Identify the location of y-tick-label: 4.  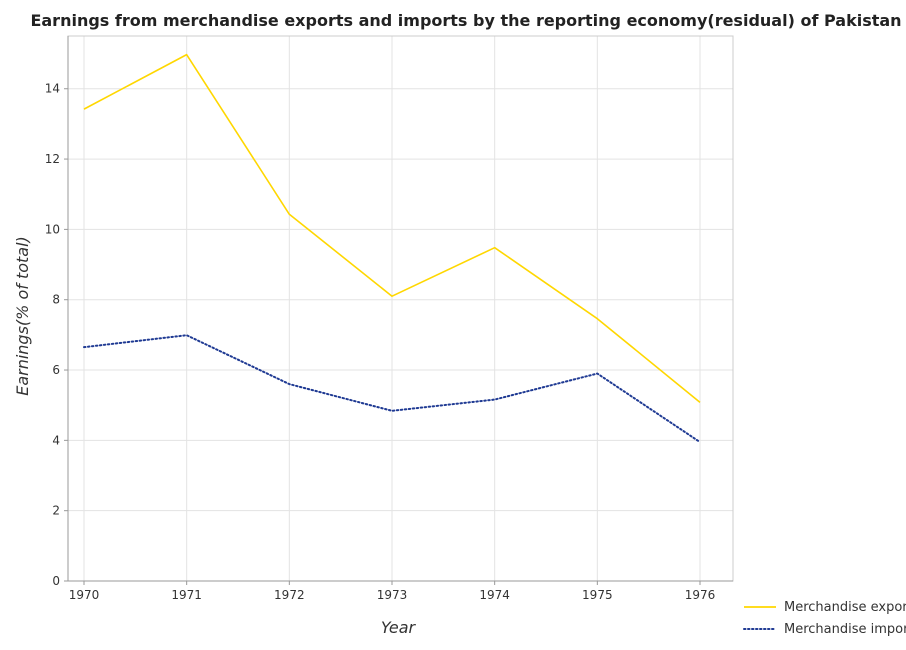
(56, 440).